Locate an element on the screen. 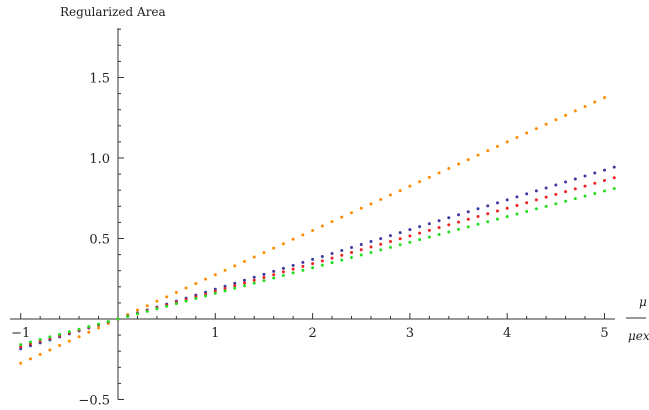 The image size is (649, 410). y-tick-label: 1.5 is located at coordinates (99, 79).